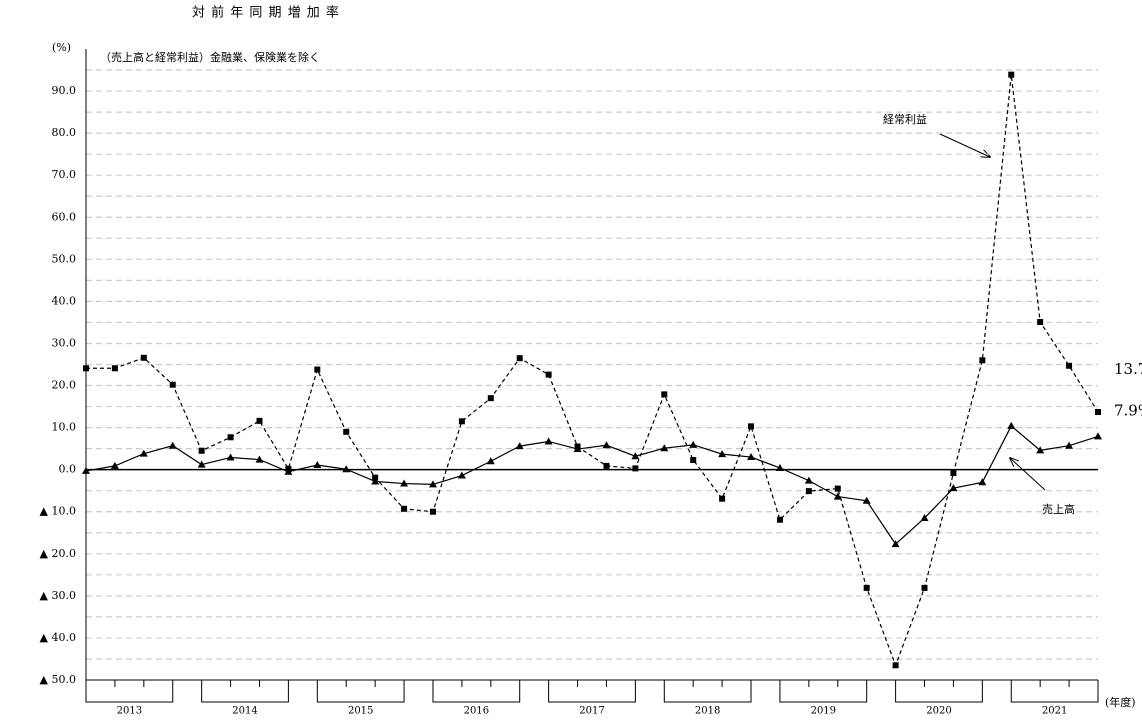 The image size is (1142, 723). Describe the element at coordinates (58, 637) in the screenshot. I see `y-tick-label: ▲ 40.0` at that location.